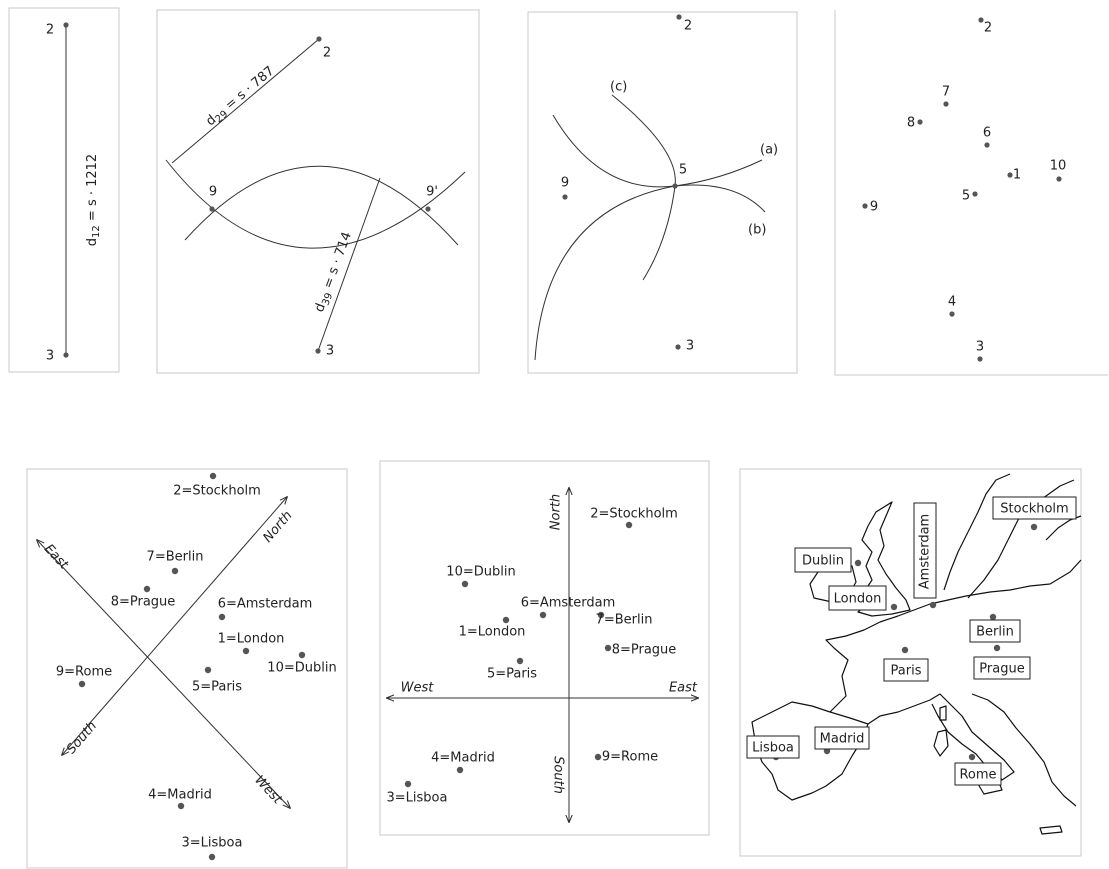  Describe the element at coordinates (683, 170) in the screenshot. I see `point-label: 5` at that location.